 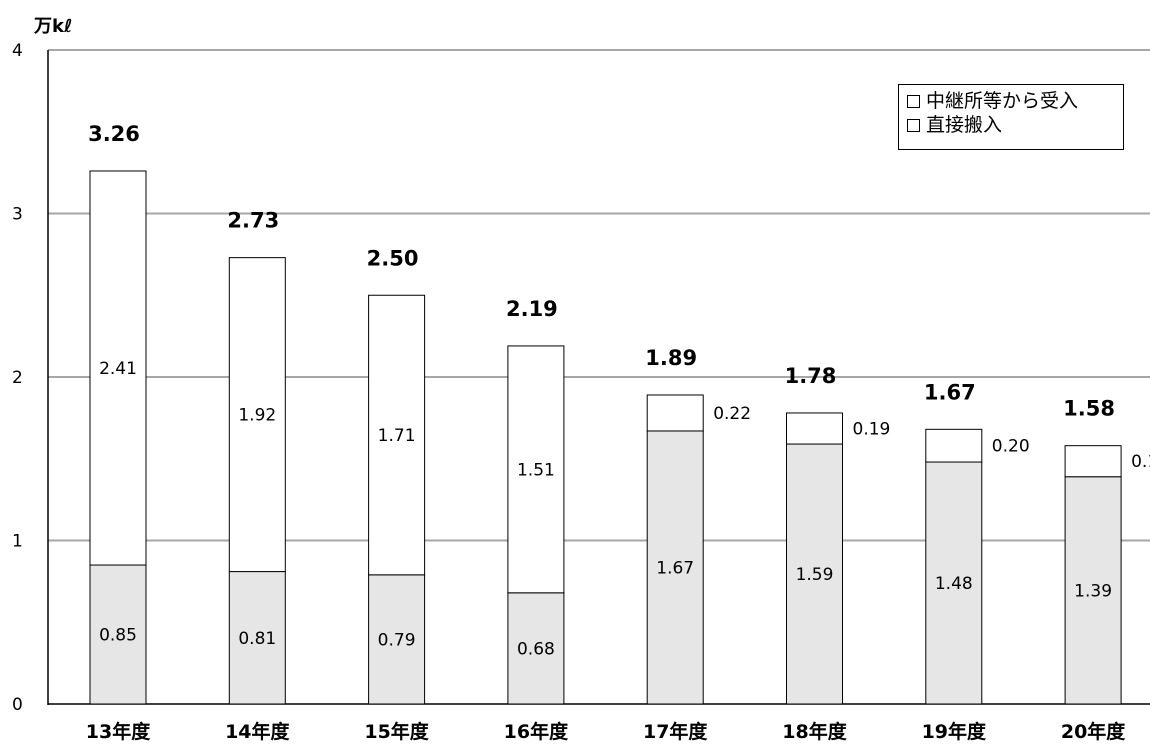 I want to click on total-label: 2.19, so click(x=532, y=309).